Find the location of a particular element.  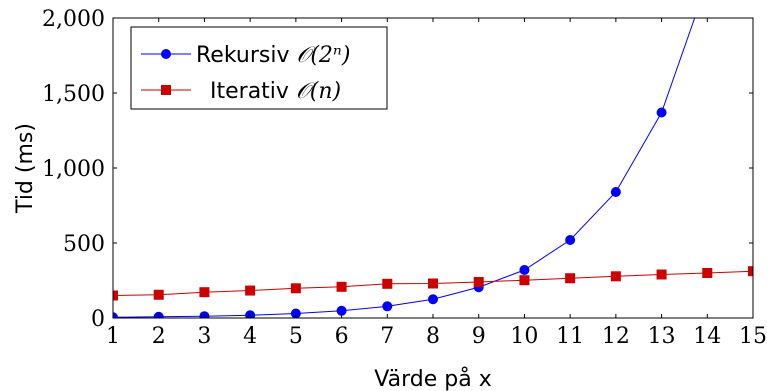

x-tick-label: 7 is located at coordinates (387, 336).